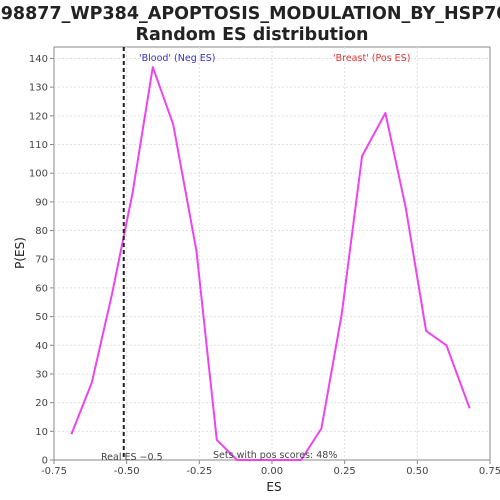  What do you see at coordinates (275, 455) in the screenshot?
I see `pos-score-summary: Sets with pos scores: 48%` at bounding box center [275, 455].